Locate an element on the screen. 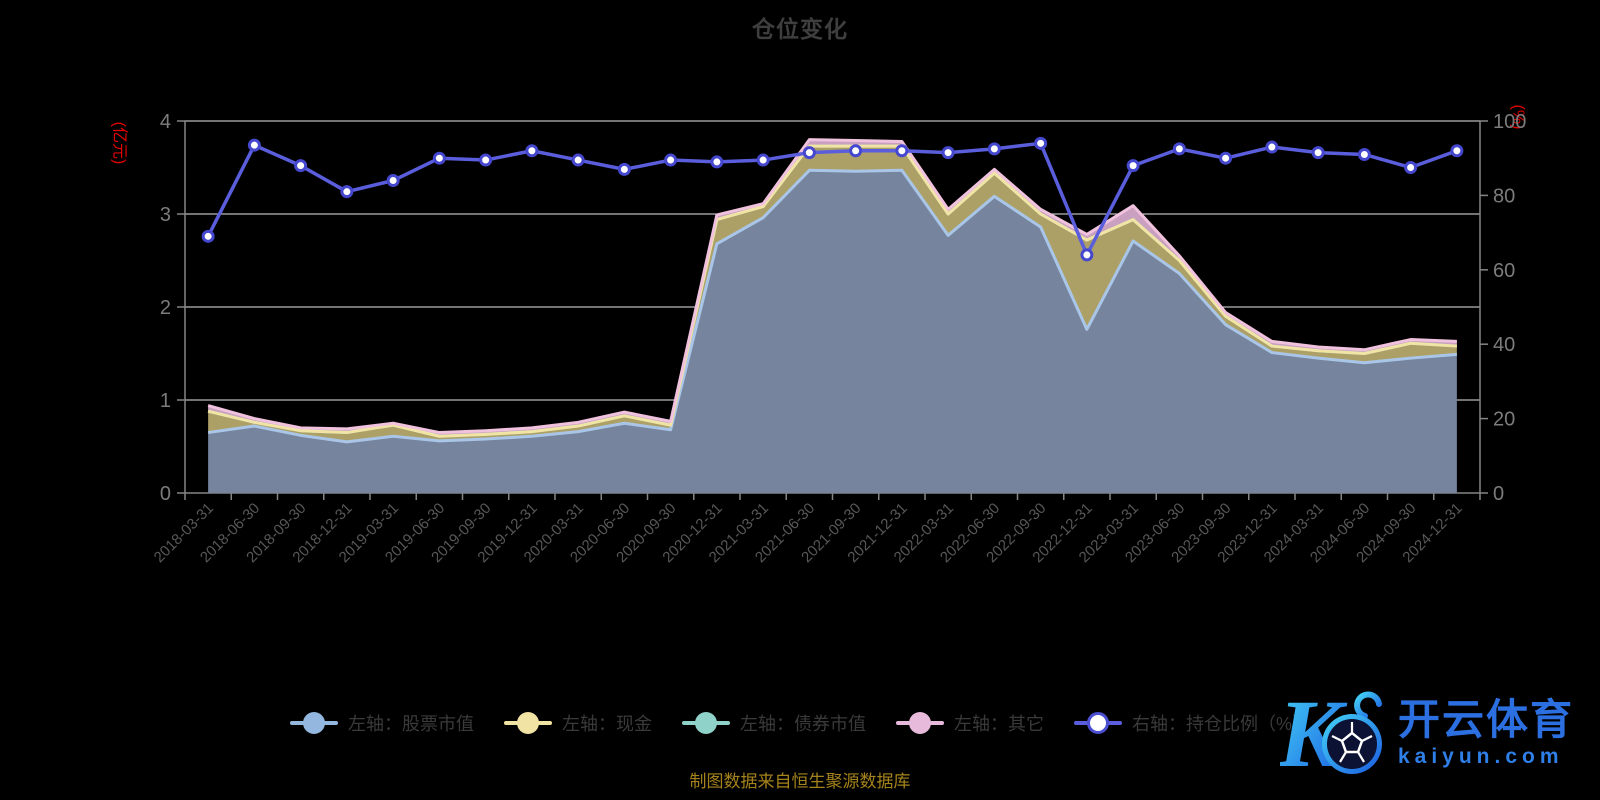 This screenshot has width=1600, height=800. legend-item-0: 左轴：股票市值 is located at coordinates (381, 723).